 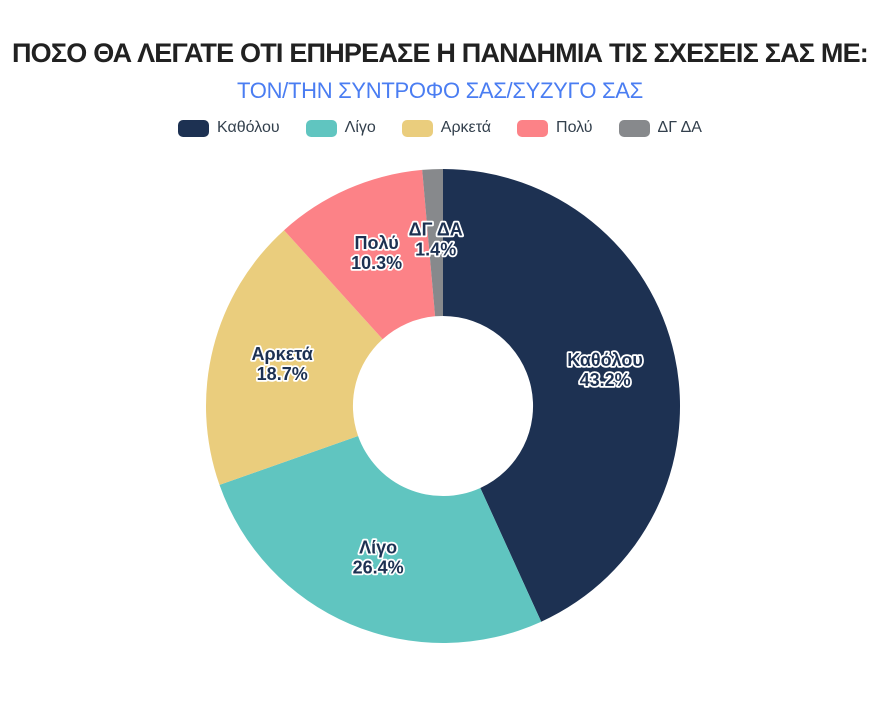 I want to click on chart-subtitle: ΤΟΝ/ΤΗΝ ΣΥΝΤΡΟΦΟ ΣΑΣ/ΣΥΖΥΓΟ ΣΑΣ, so click(x=440, y=90).